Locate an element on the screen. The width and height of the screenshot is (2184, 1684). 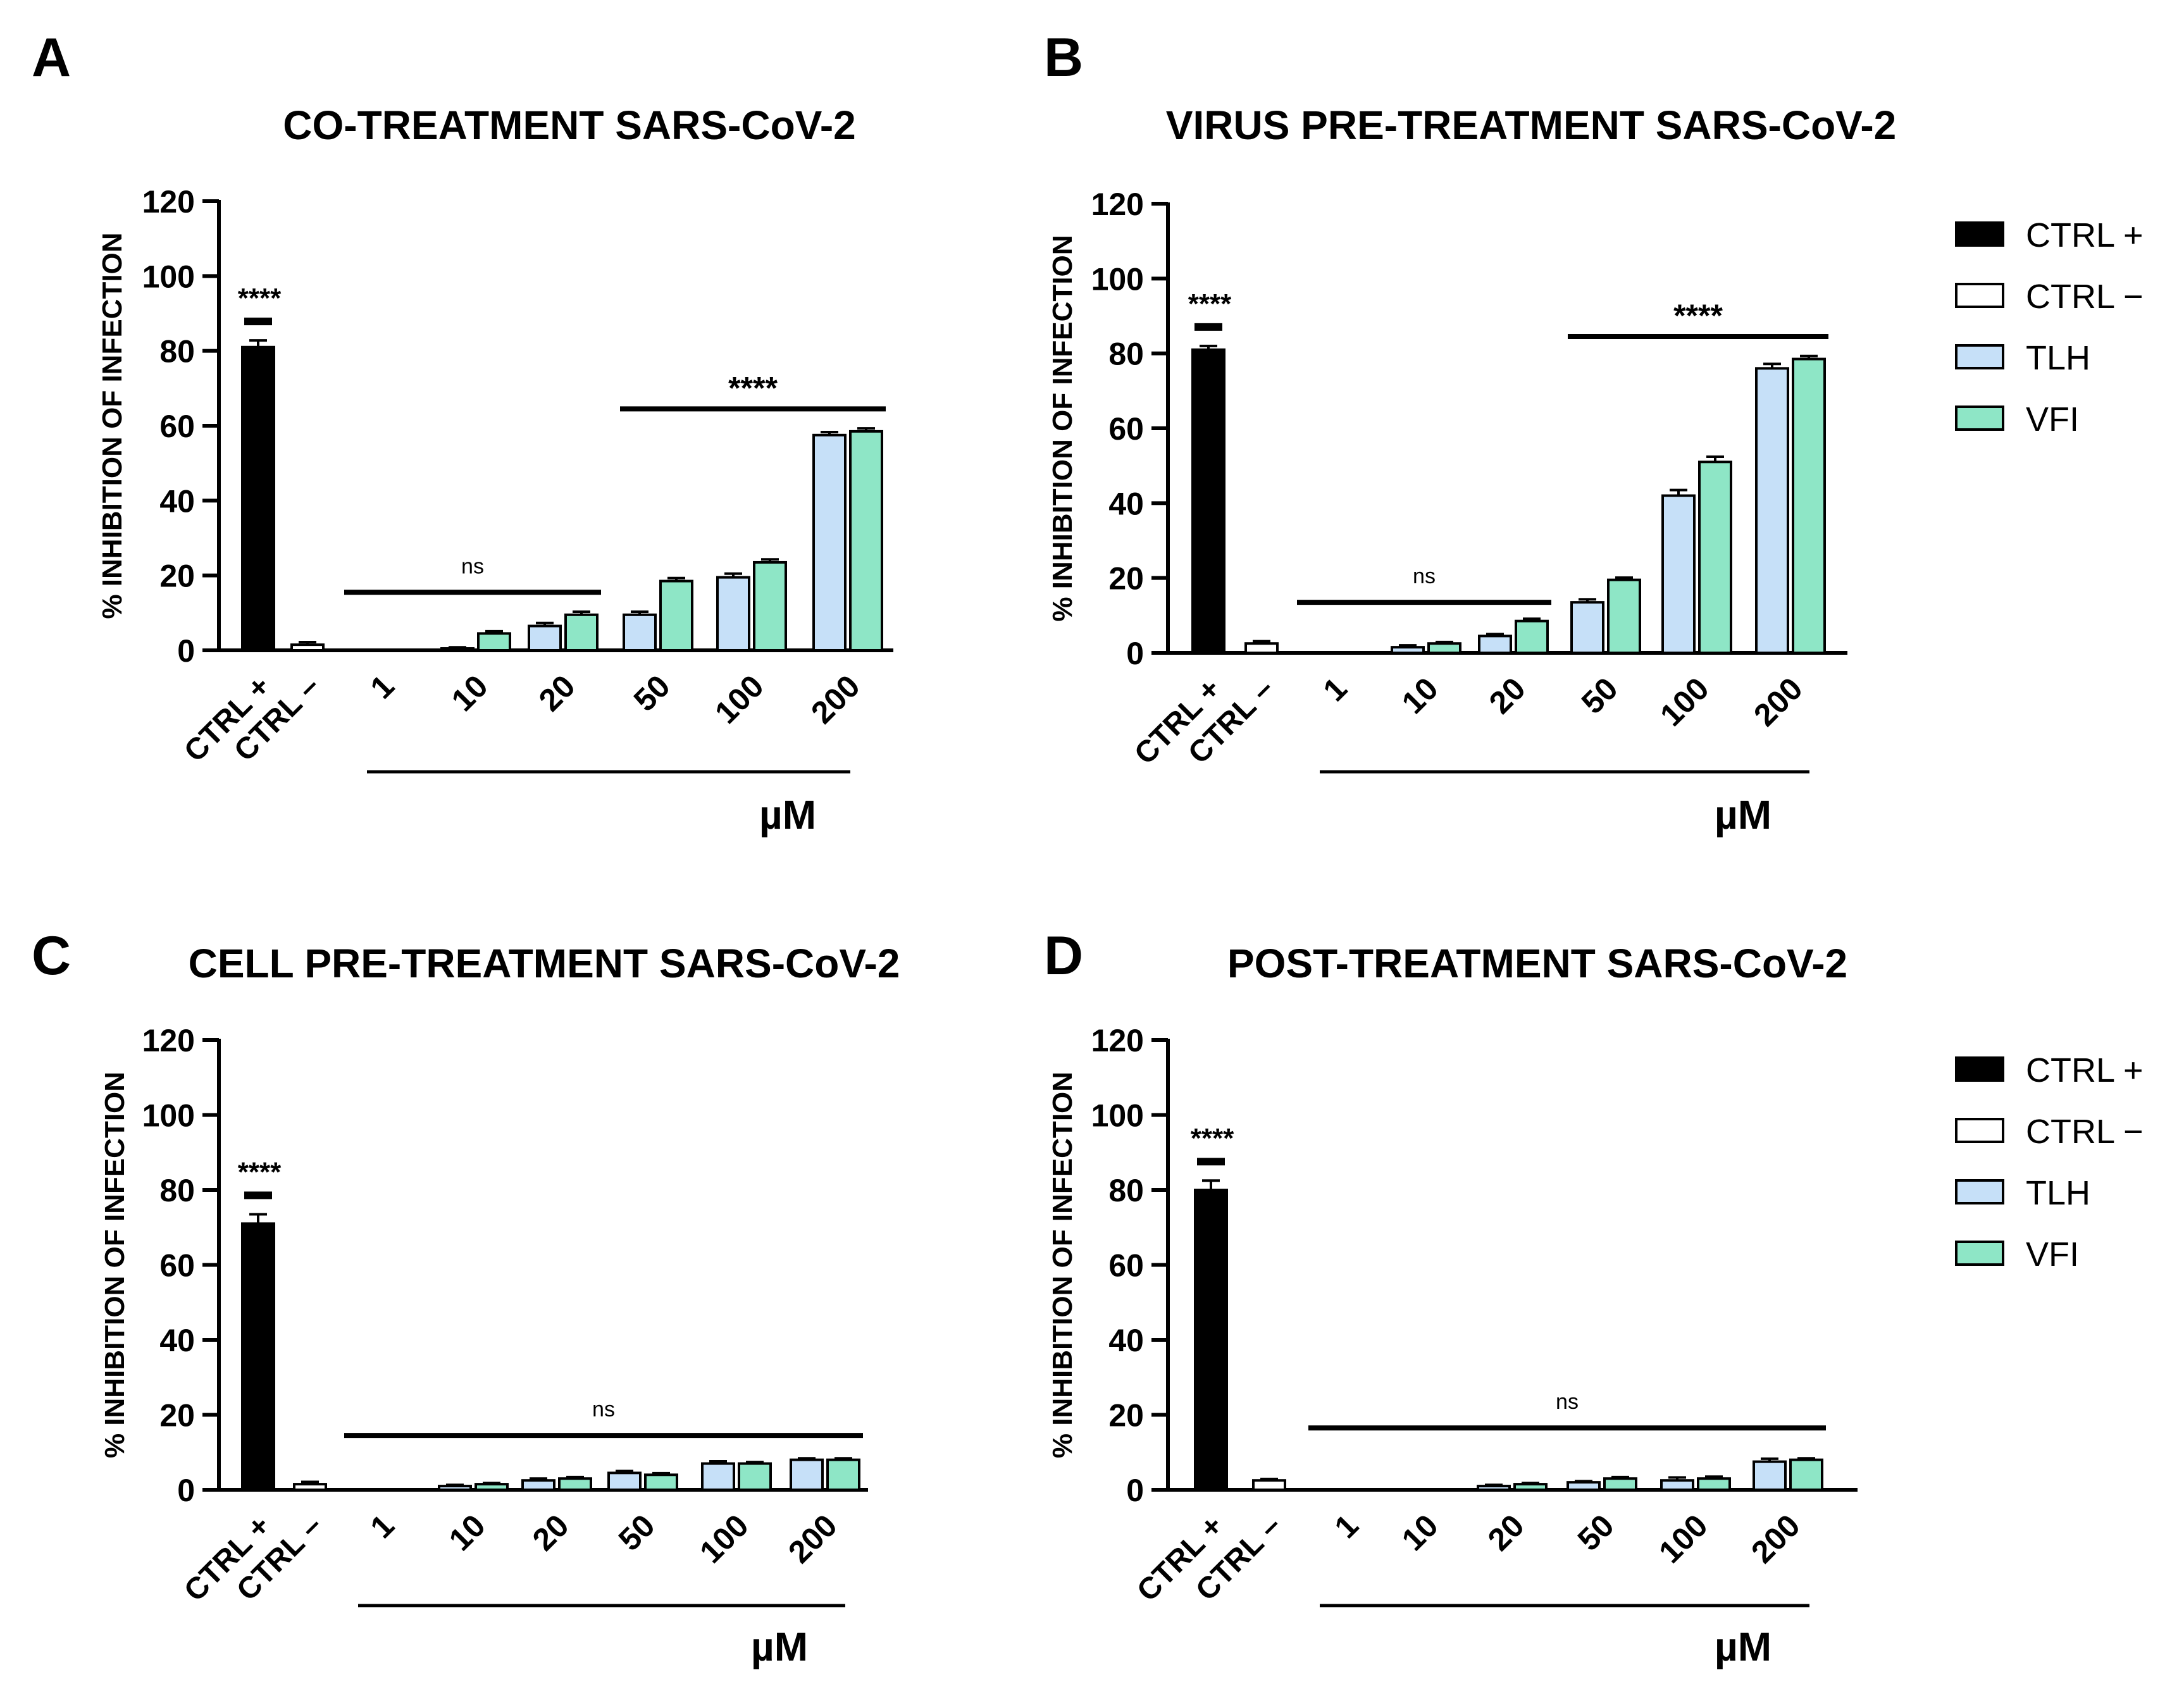
legend-d: CTRL + CTRL − TLH VFI is located at coordinates (2049, 1162).